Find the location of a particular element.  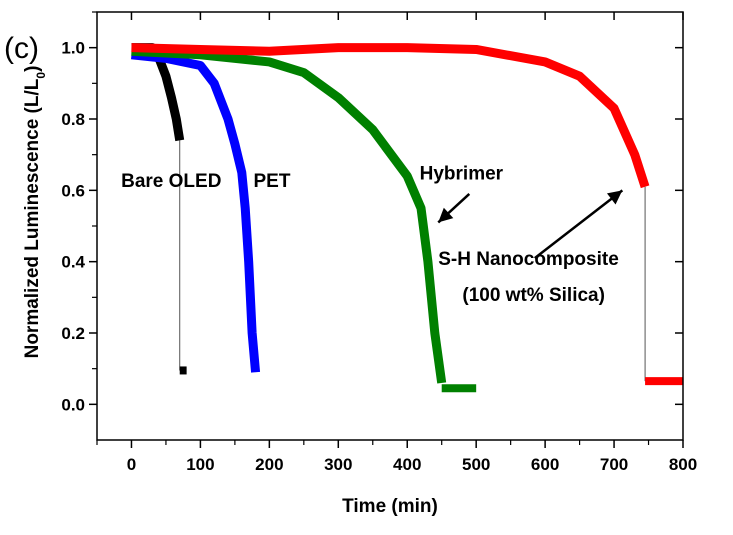

y-axis-title-sub: 0 is located at coordinates (41, 75).